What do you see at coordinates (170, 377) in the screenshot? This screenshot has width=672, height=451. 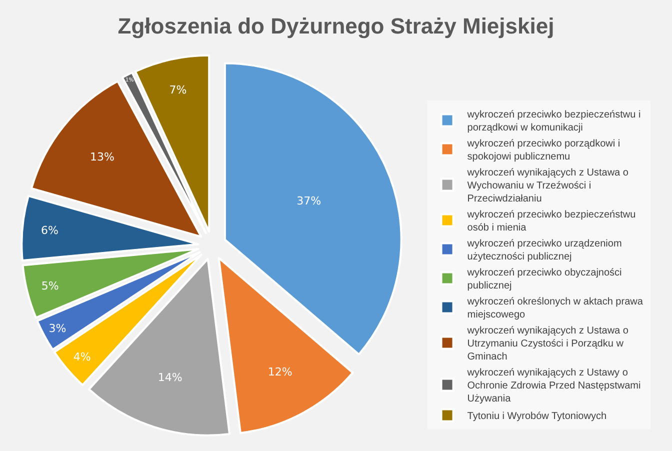 I see `data-label: 14%` at bounding box center [170, 377].